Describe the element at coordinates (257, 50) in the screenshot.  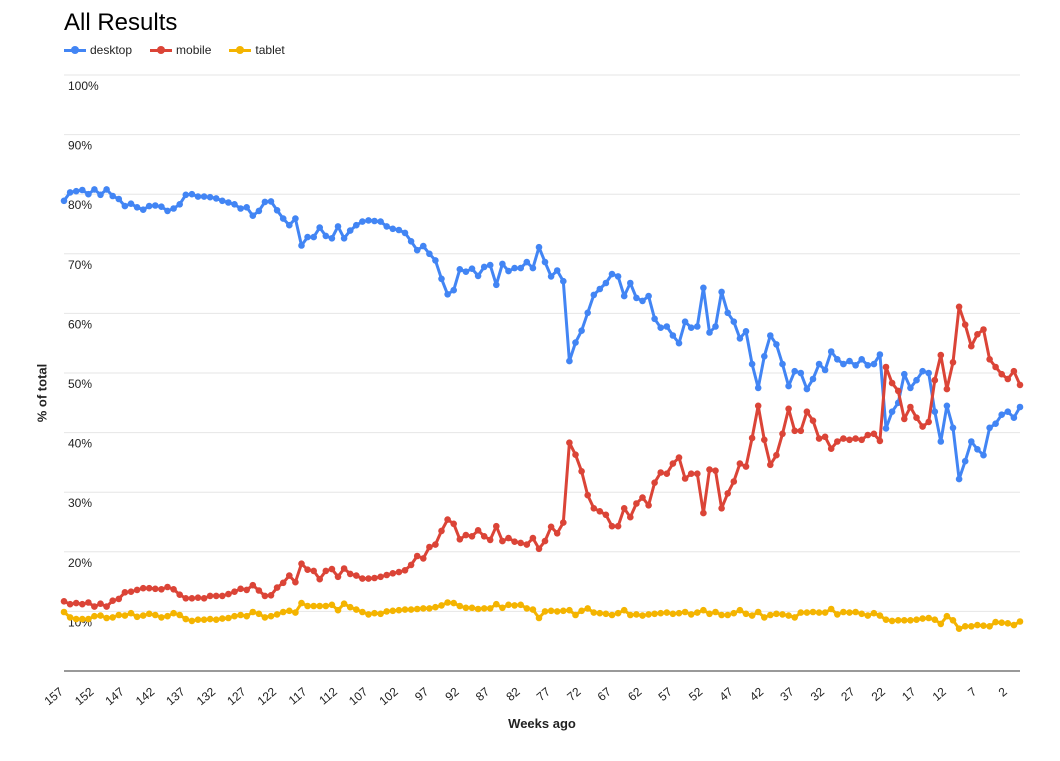
I see `legend-item-tablet: tablet` at that location.